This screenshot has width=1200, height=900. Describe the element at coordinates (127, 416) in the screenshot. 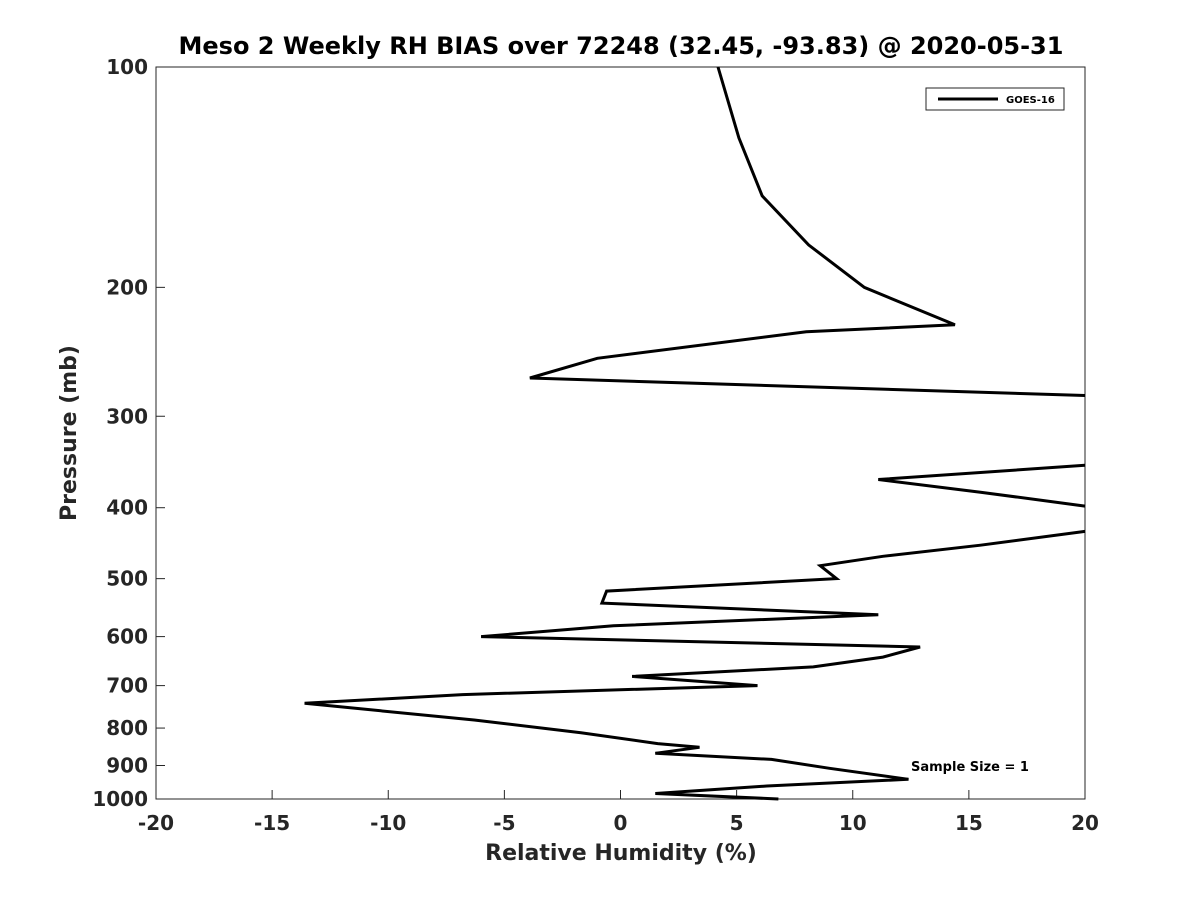

I see `y-tick-label: 300` at that location.